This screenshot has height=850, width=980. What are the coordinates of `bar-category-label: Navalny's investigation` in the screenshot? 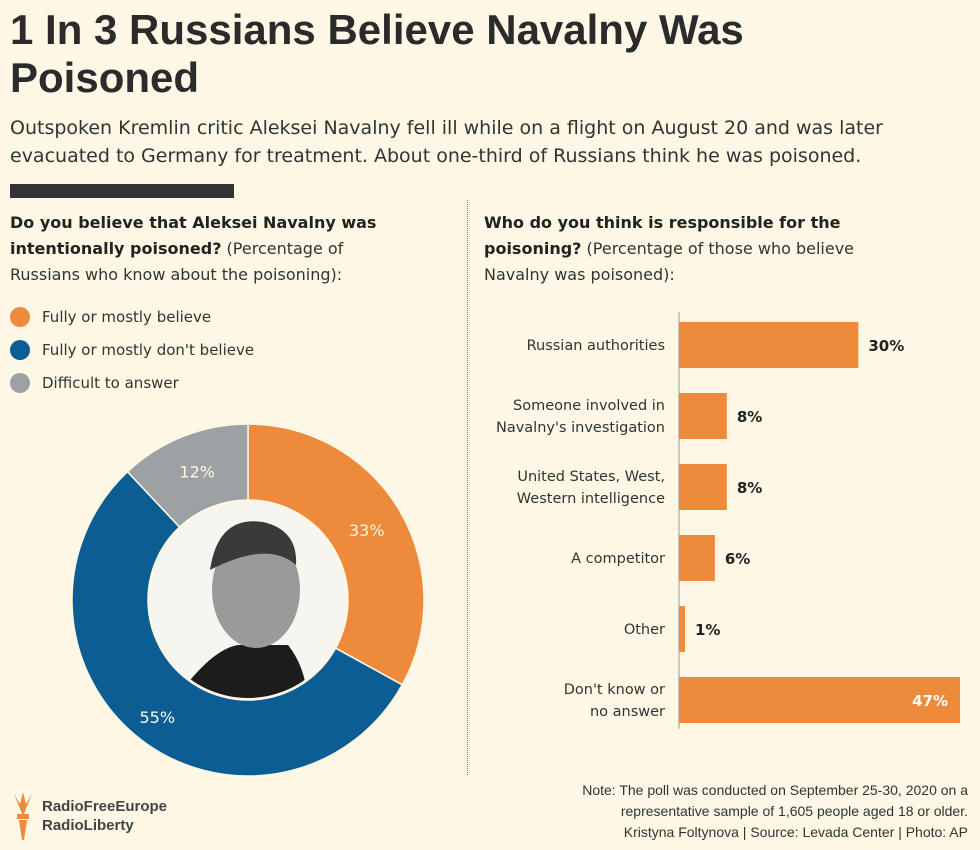 It's located at (580, 428).